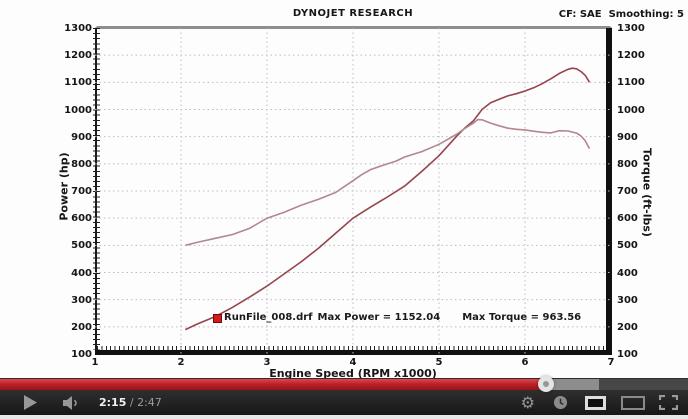 This screenshot has height=419, width=688. Describe the element at coordinates (353, 13) in the screenshot. I see `chart-title: DYNOJET RESEARCH` at that location.